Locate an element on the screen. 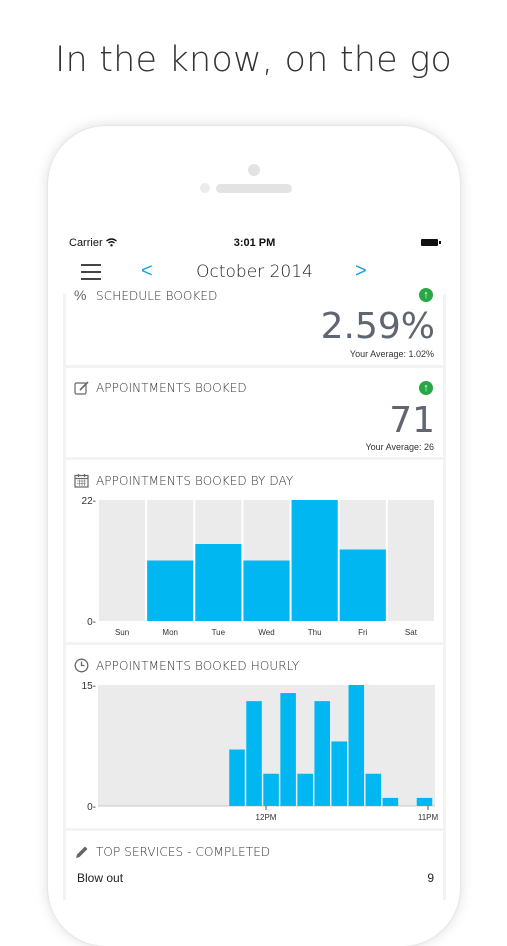 The image size is (507, 946). top-services-card: TOP SERVICES - COMPLETED Blow out 9 is located at coordinates (254, 865).